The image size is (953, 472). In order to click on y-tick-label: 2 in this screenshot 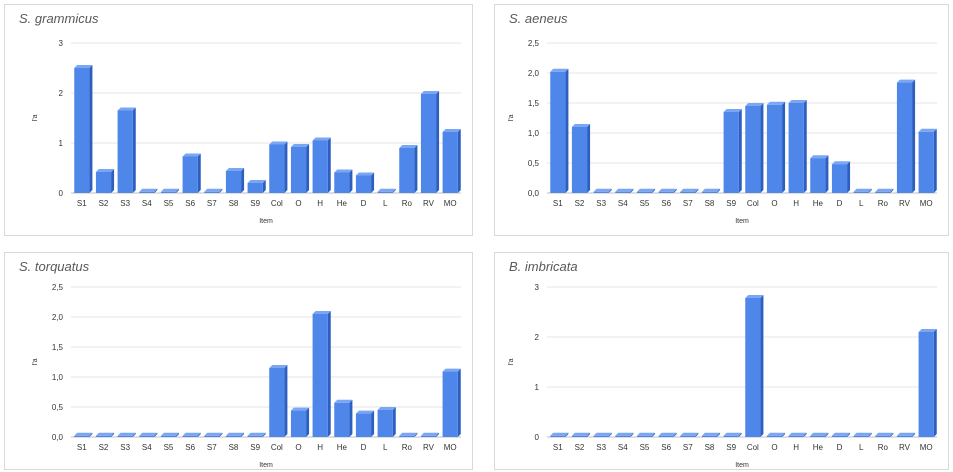, I will do `click(61, 93)`.